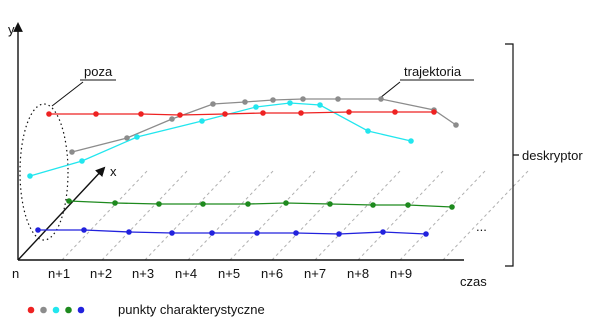 The image size is (608, 325). Describe the element at coordinates (433, 71) in the screenshot. I see `trajectory-label: trajektoria` at that location.